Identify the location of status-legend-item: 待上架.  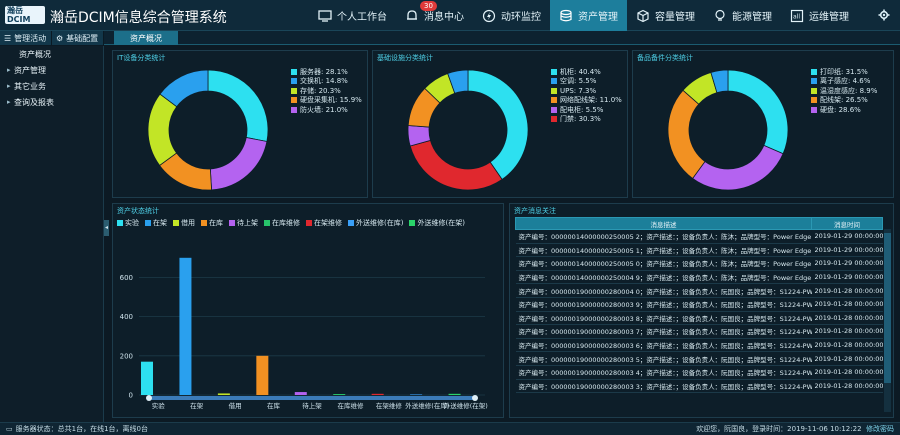
(243, 223).